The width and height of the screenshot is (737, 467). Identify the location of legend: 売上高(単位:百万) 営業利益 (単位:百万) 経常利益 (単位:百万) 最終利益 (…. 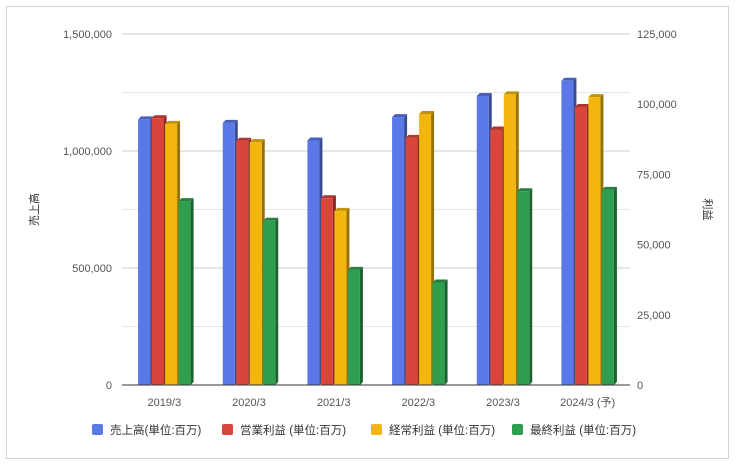
(364, 430).